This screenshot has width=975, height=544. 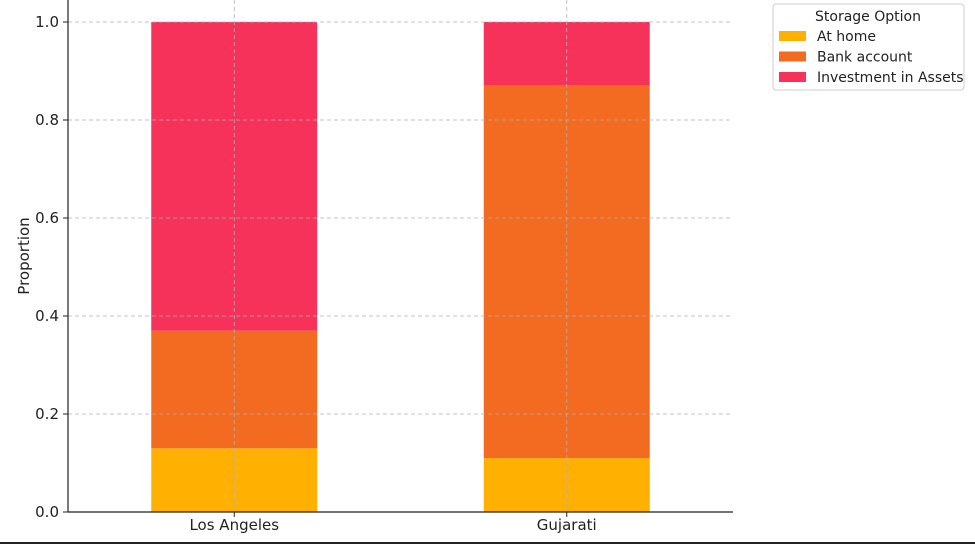 I want to click on y-tick-label: 0.8, so click(x=47, y=120).